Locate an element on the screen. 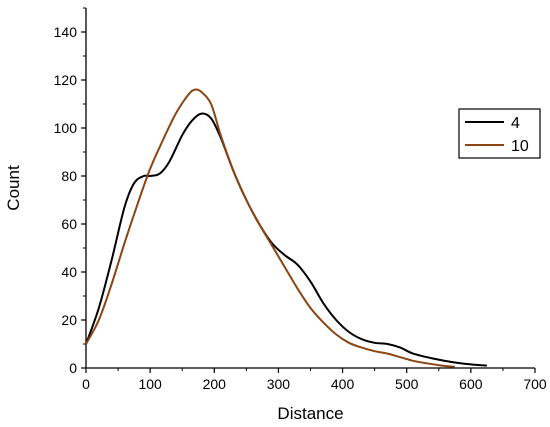  legend-label: 10 is located at coordinates (520, 146).